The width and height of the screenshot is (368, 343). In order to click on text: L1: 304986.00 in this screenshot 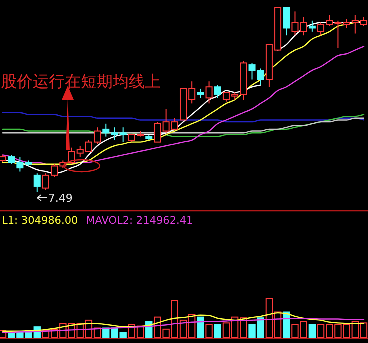, I will do `click(40, 221)`.